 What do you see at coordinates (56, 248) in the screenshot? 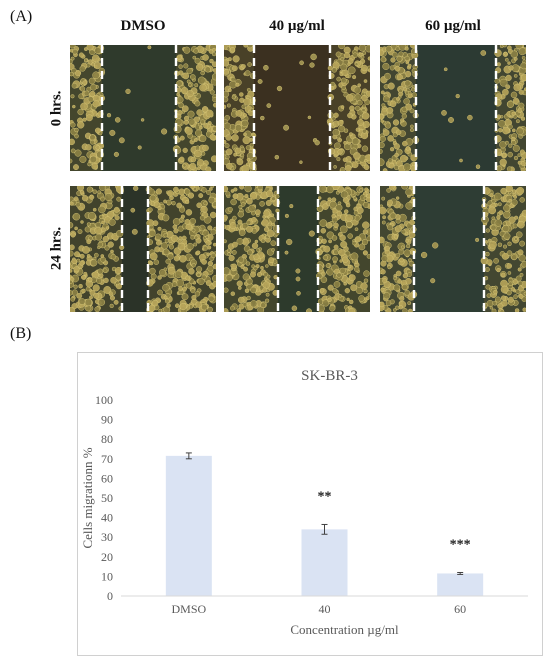
I see `row-header-24hrs: 24 hrs.` at bounding box center [56, 248].